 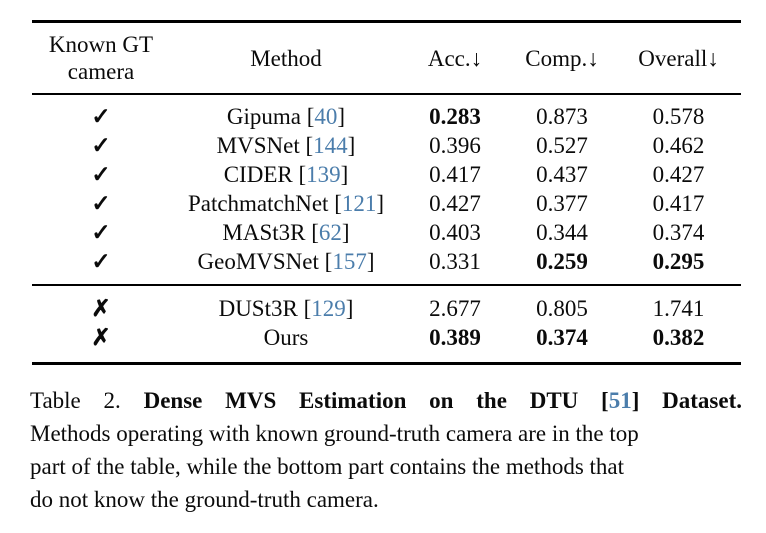 I want to click on header-known-gt-camera: Known GT camera, so click(x=101, y=58).